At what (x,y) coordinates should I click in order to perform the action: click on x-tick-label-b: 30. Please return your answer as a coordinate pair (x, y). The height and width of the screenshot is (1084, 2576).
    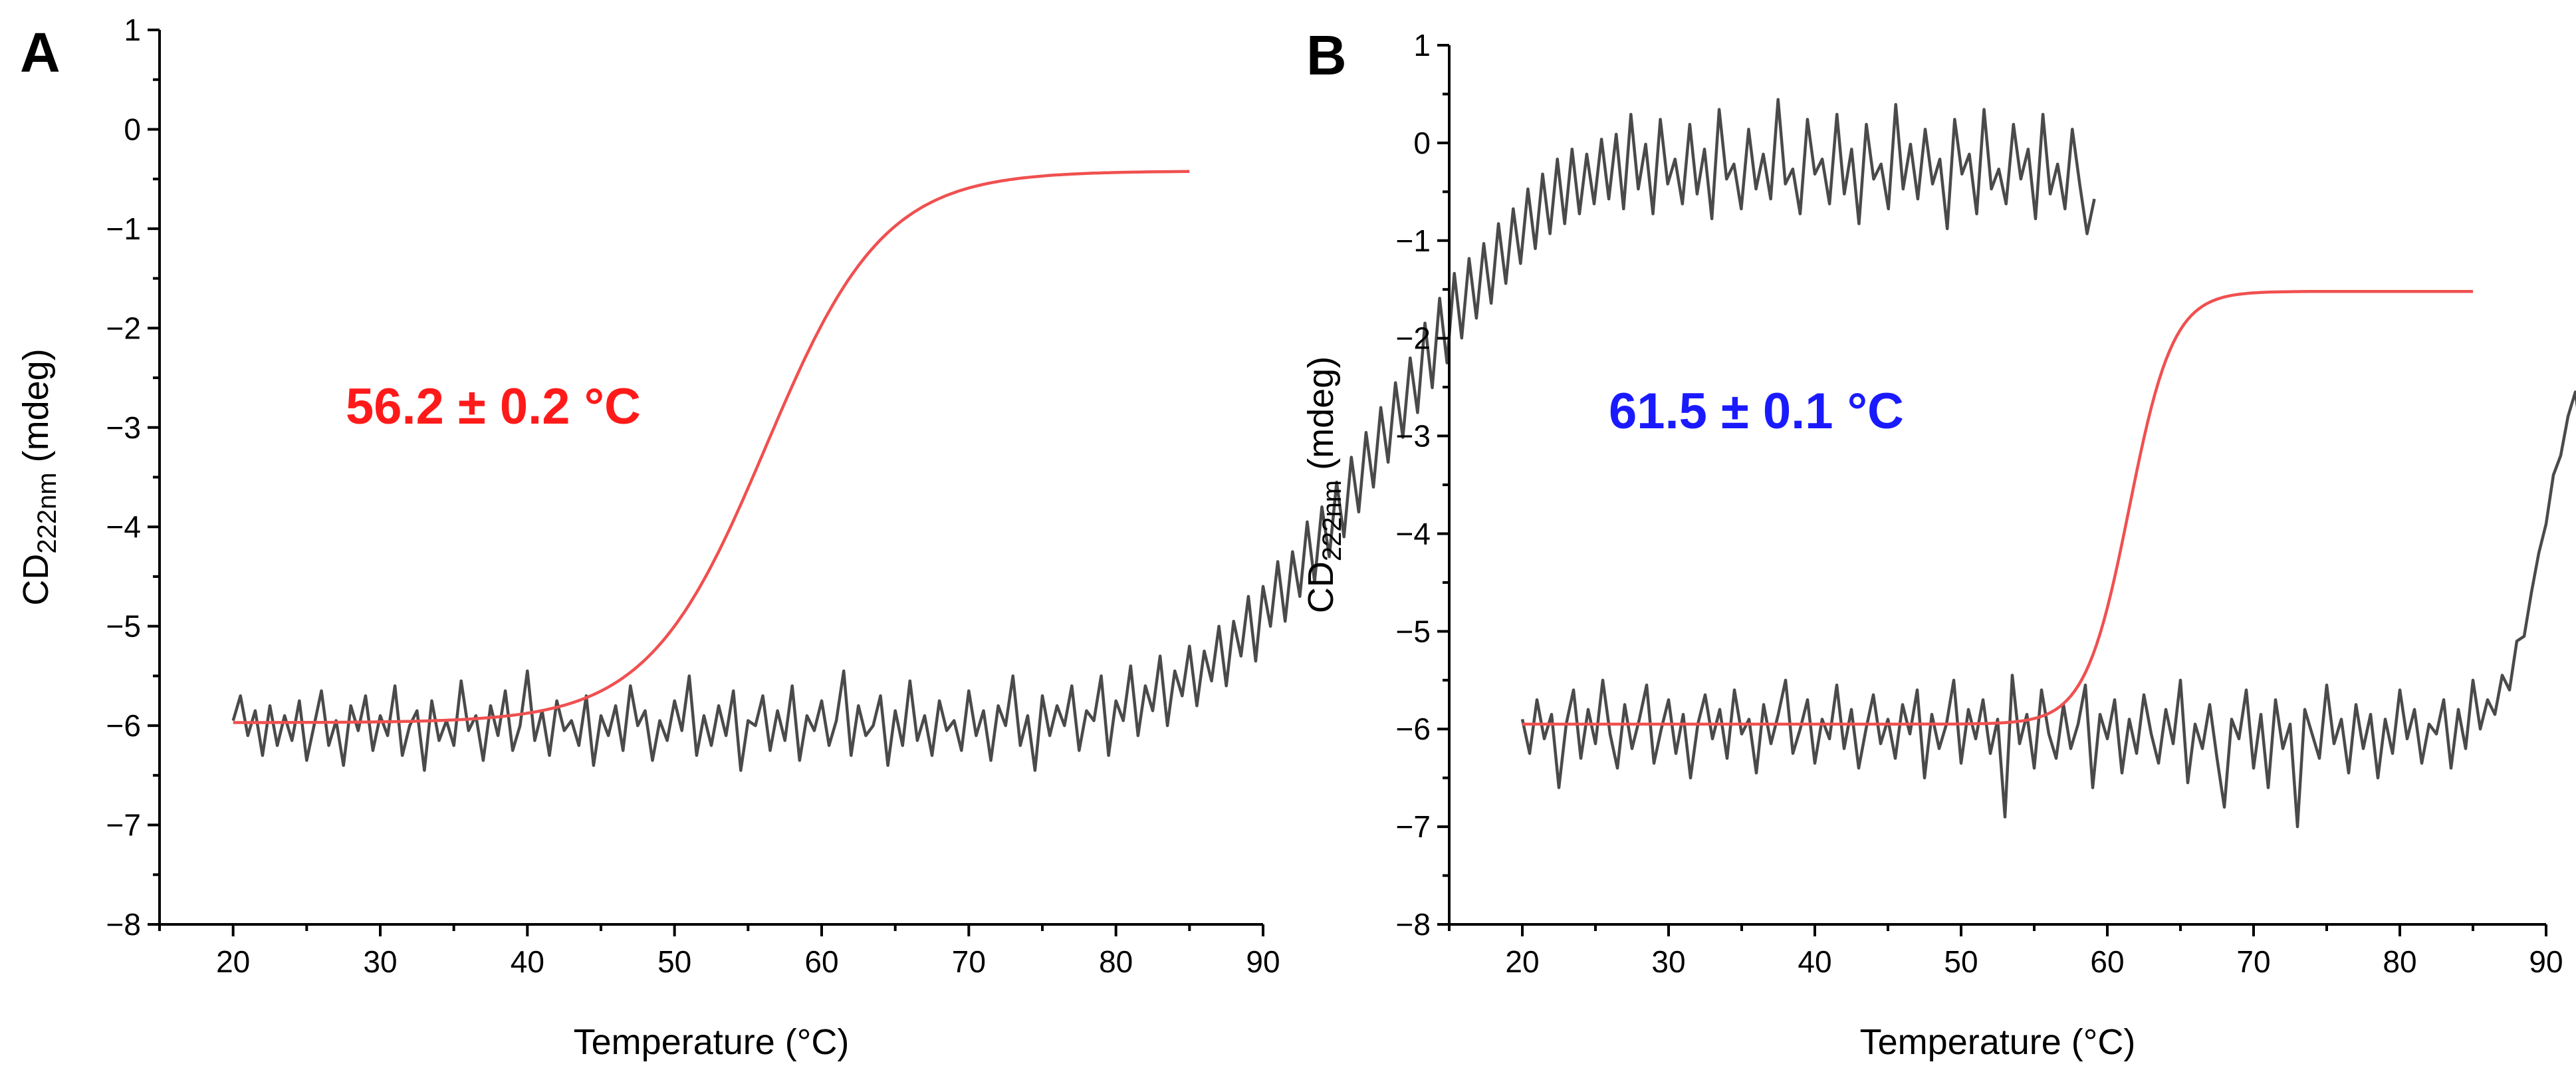
    Looking at the image, I should click on (1668, 961).